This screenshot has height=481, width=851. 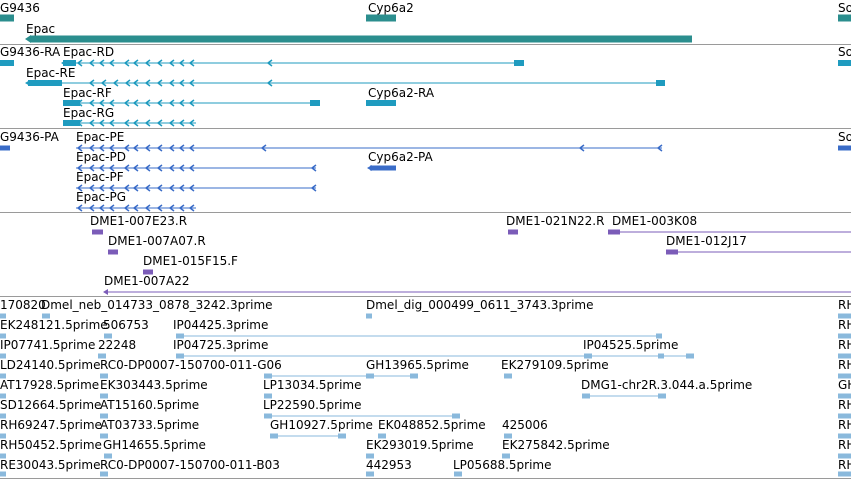 I want to click on transcript-label: Epac-RG, so click(x=89, y=113).